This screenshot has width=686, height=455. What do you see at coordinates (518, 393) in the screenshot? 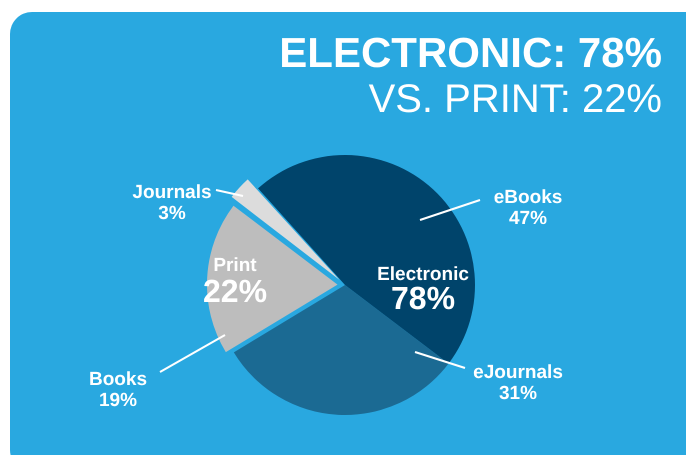
I see `data-label: 31%` at bounding box center [518, 393].